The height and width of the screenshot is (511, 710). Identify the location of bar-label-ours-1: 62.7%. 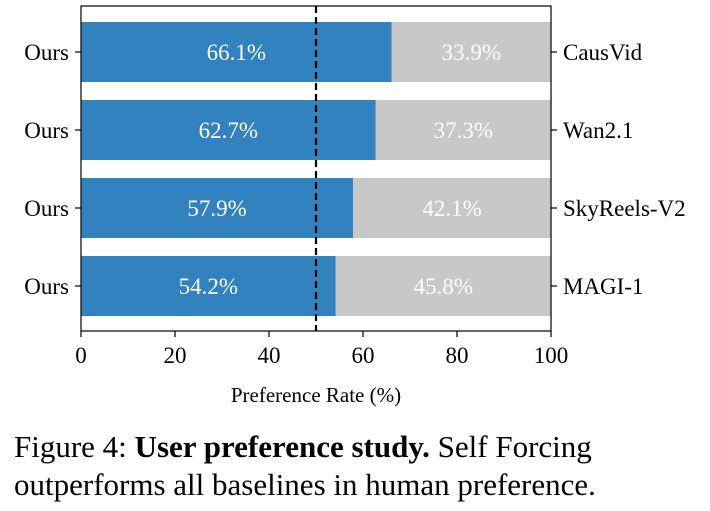
(228, 130).